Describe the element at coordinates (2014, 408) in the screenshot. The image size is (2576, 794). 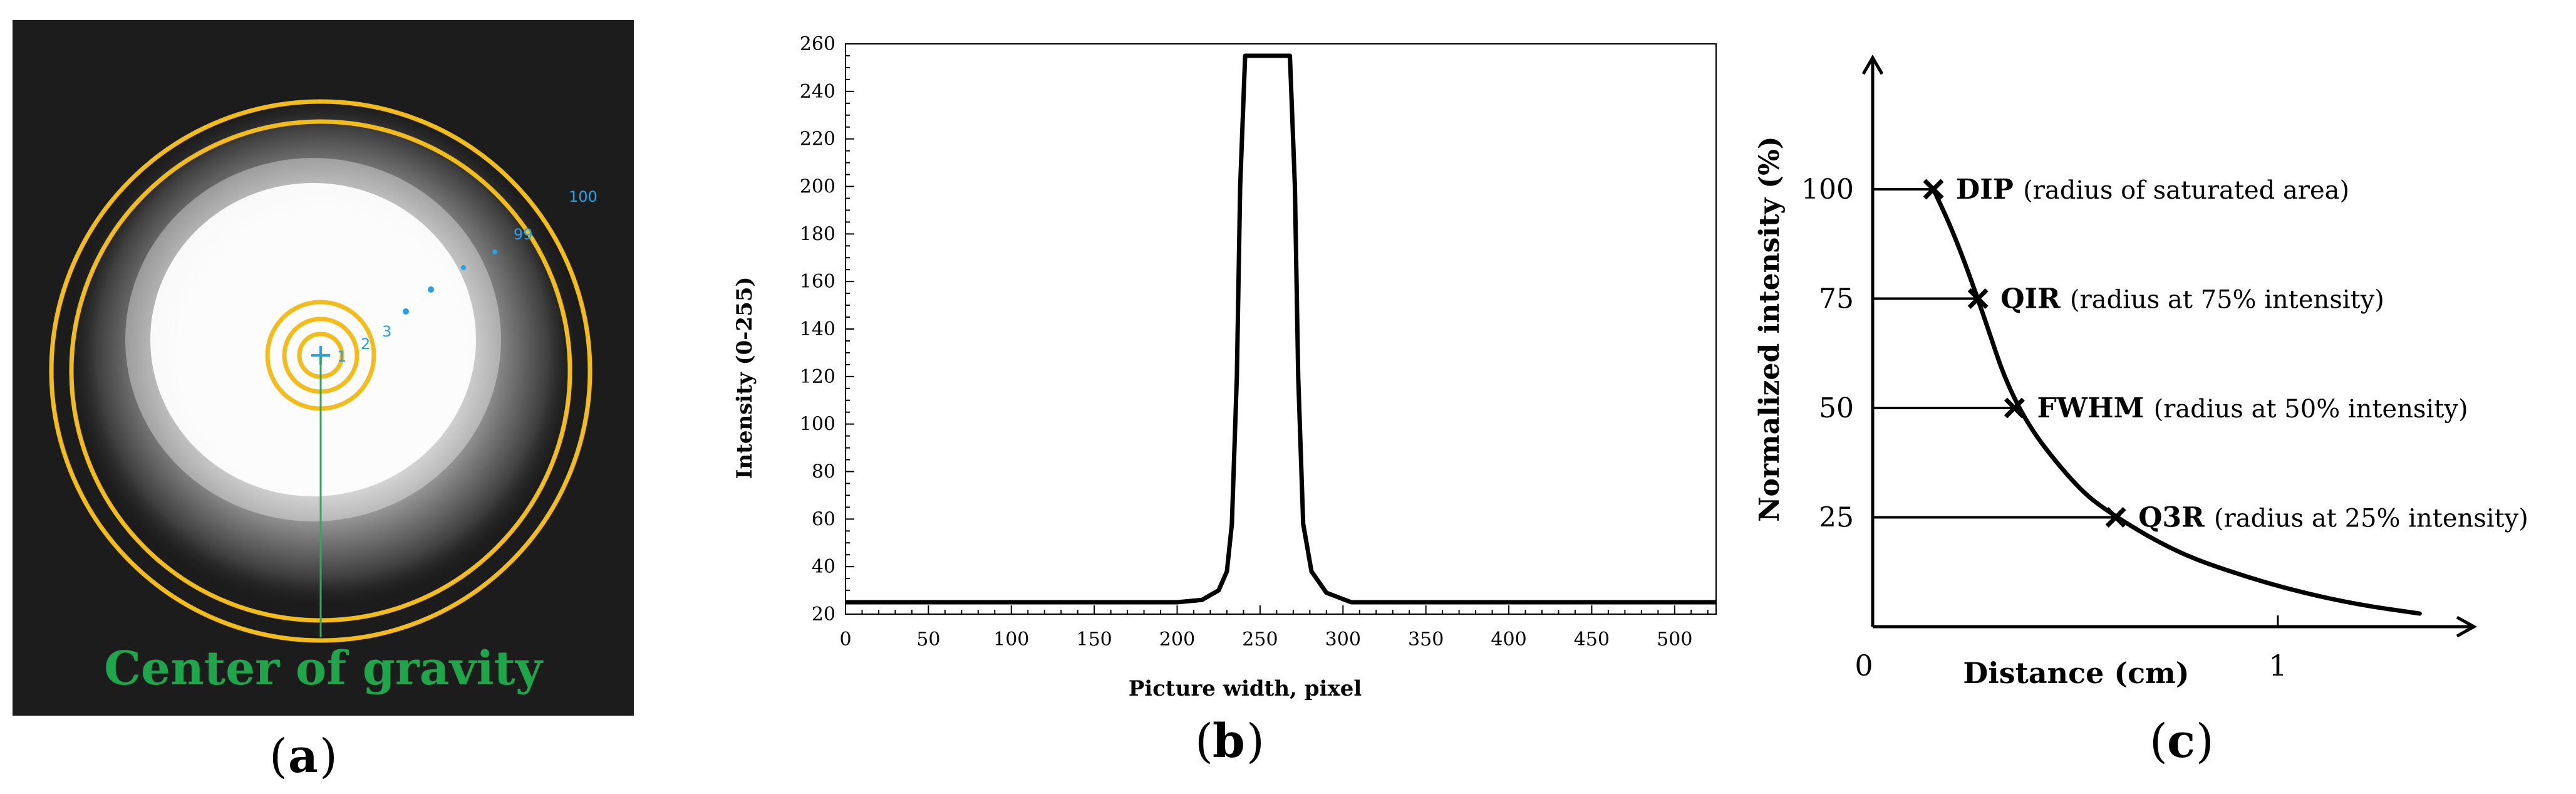
I see `marker-fwhm` at that location.